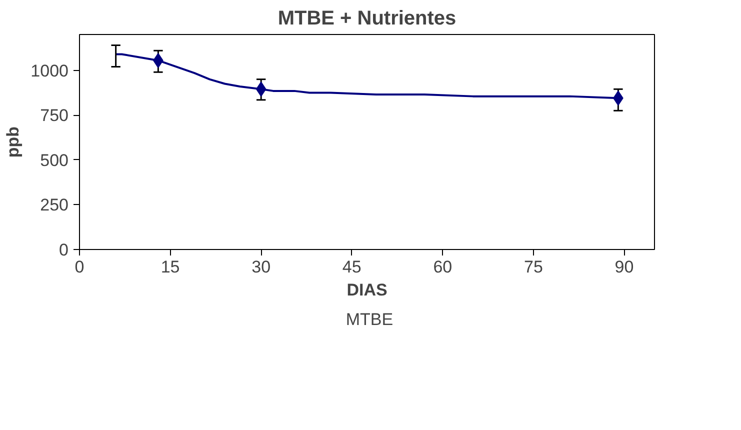 Image resolution: width=741 pixels, height=430 pixels. Describe the element at coordinates (261, 89) in the screenshot. I see `point` at that location.